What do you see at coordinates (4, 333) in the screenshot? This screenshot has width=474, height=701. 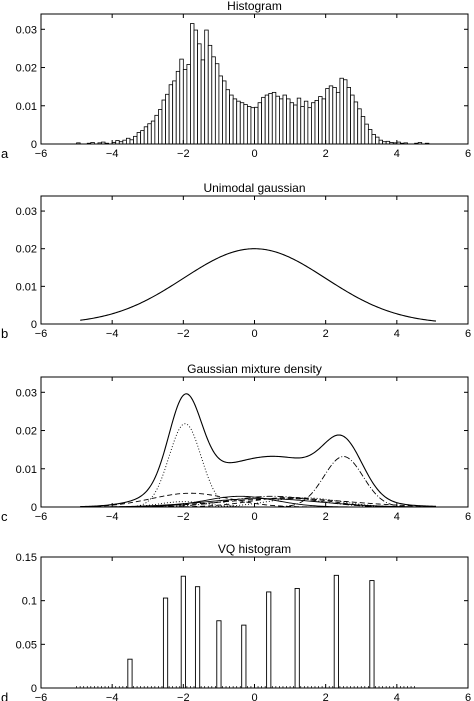 I see `panel-label: b` at bounding box center [4, 333].